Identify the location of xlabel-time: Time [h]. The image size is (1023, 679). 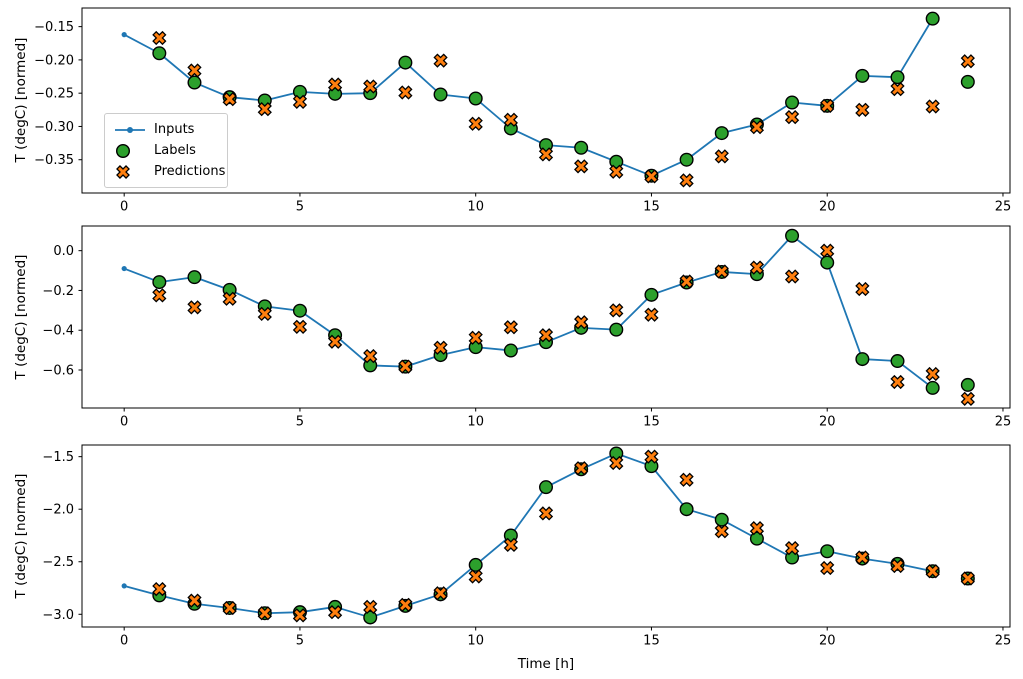
(546, 664).